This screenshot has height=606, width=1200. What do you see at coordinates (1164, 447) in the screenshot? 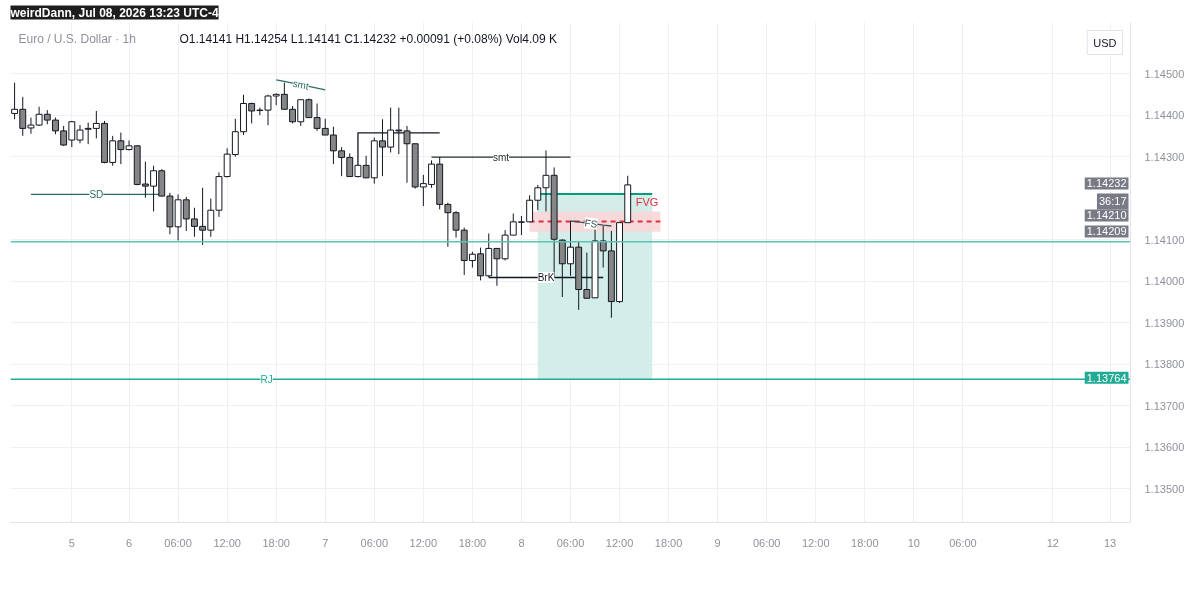
I see `y-tick-label: 1.13600` at bounding box center [1164, 447].